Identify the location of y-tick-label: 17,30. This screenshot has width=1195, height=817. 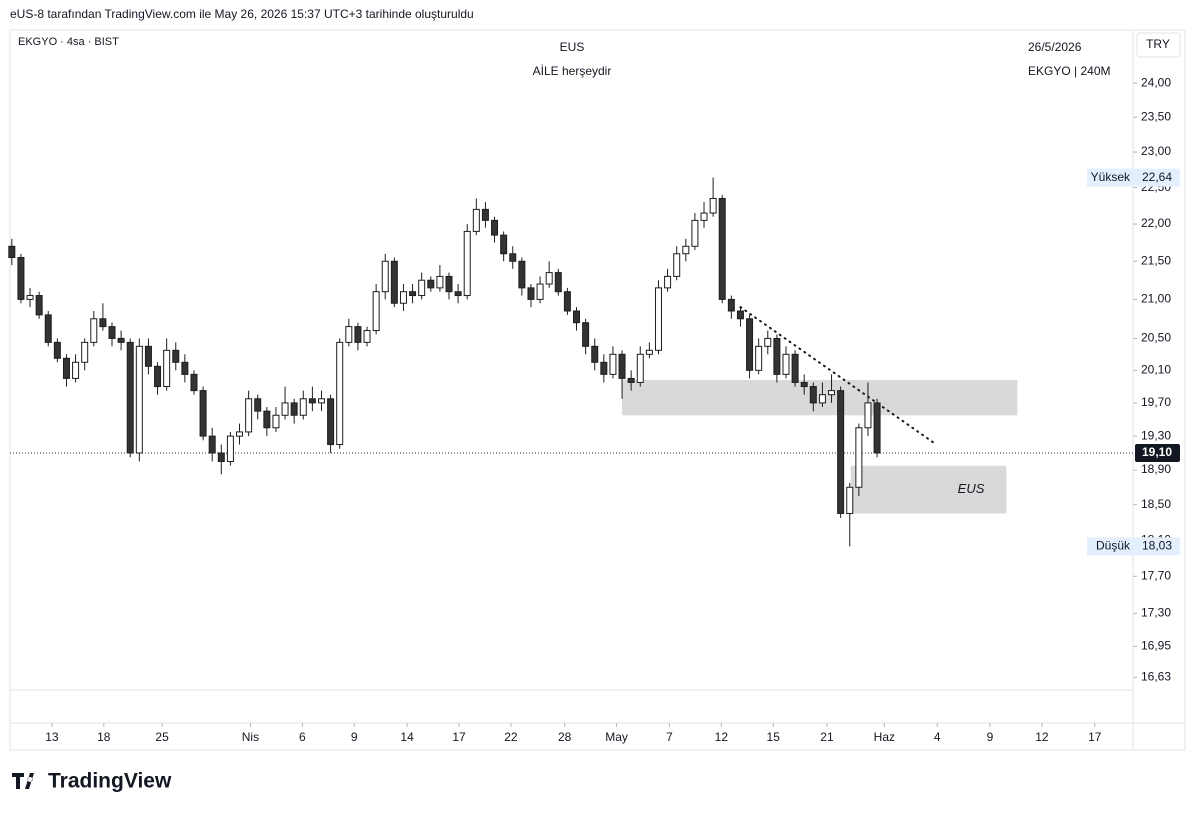
(1156, 612).